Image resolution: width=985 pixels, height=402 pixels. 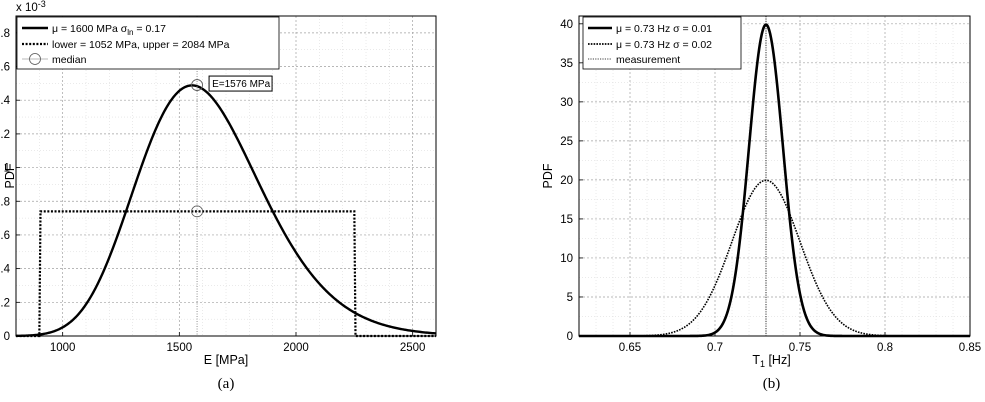 What do you see at coordinates (5, 101) in the screenshot?
I see `y-tick-label: 1.4` at bounding box center [5, 101].